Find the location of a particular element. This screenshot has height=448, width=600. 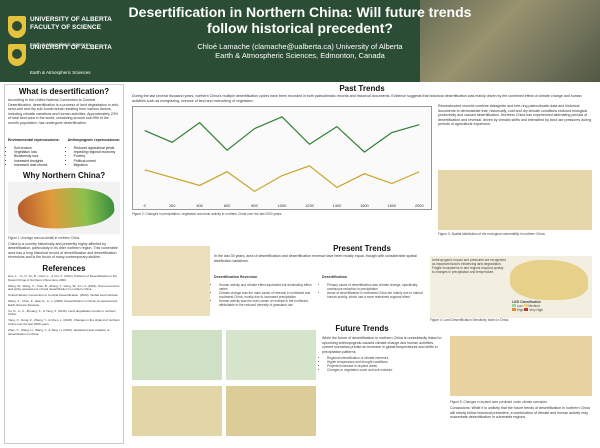

x-tick-label: 200 is located at coordinates (172, 205).